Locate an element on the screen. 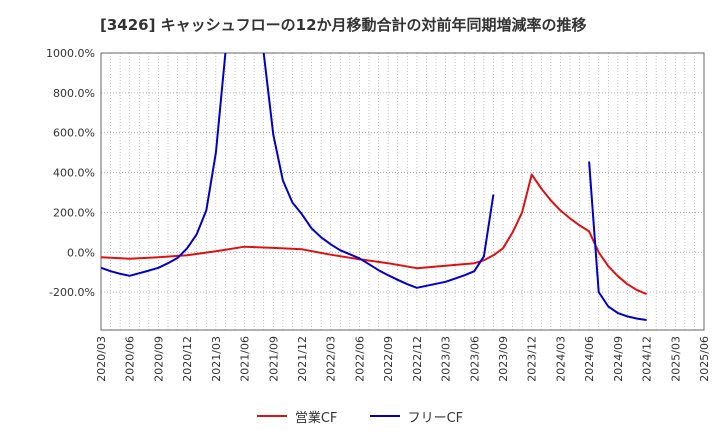 This screenshot has width=720, height=440. legend-item-free-cf: フリーCF is located at coordinates (416, 416).